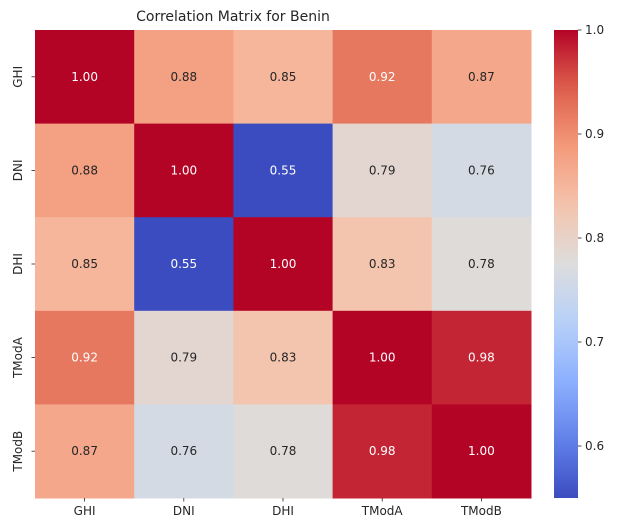 This screenshot has height=526, width=625. What do you see at coordinates (566, 264) in the screenshot?
I see `colorbar-gradient` at bounding box center [566, 264].